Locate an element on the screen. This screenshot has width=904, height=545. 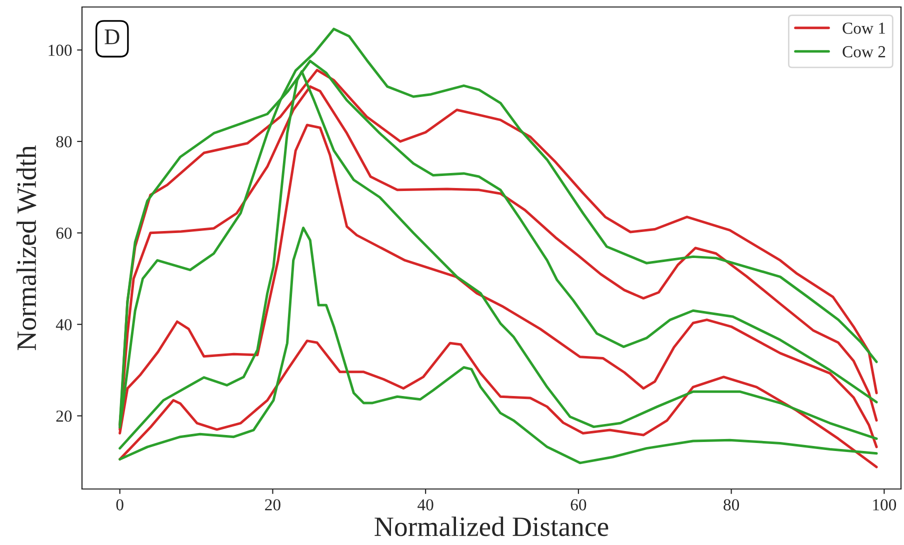
y-tick-label: 40 is located at coordinates (64, 324).